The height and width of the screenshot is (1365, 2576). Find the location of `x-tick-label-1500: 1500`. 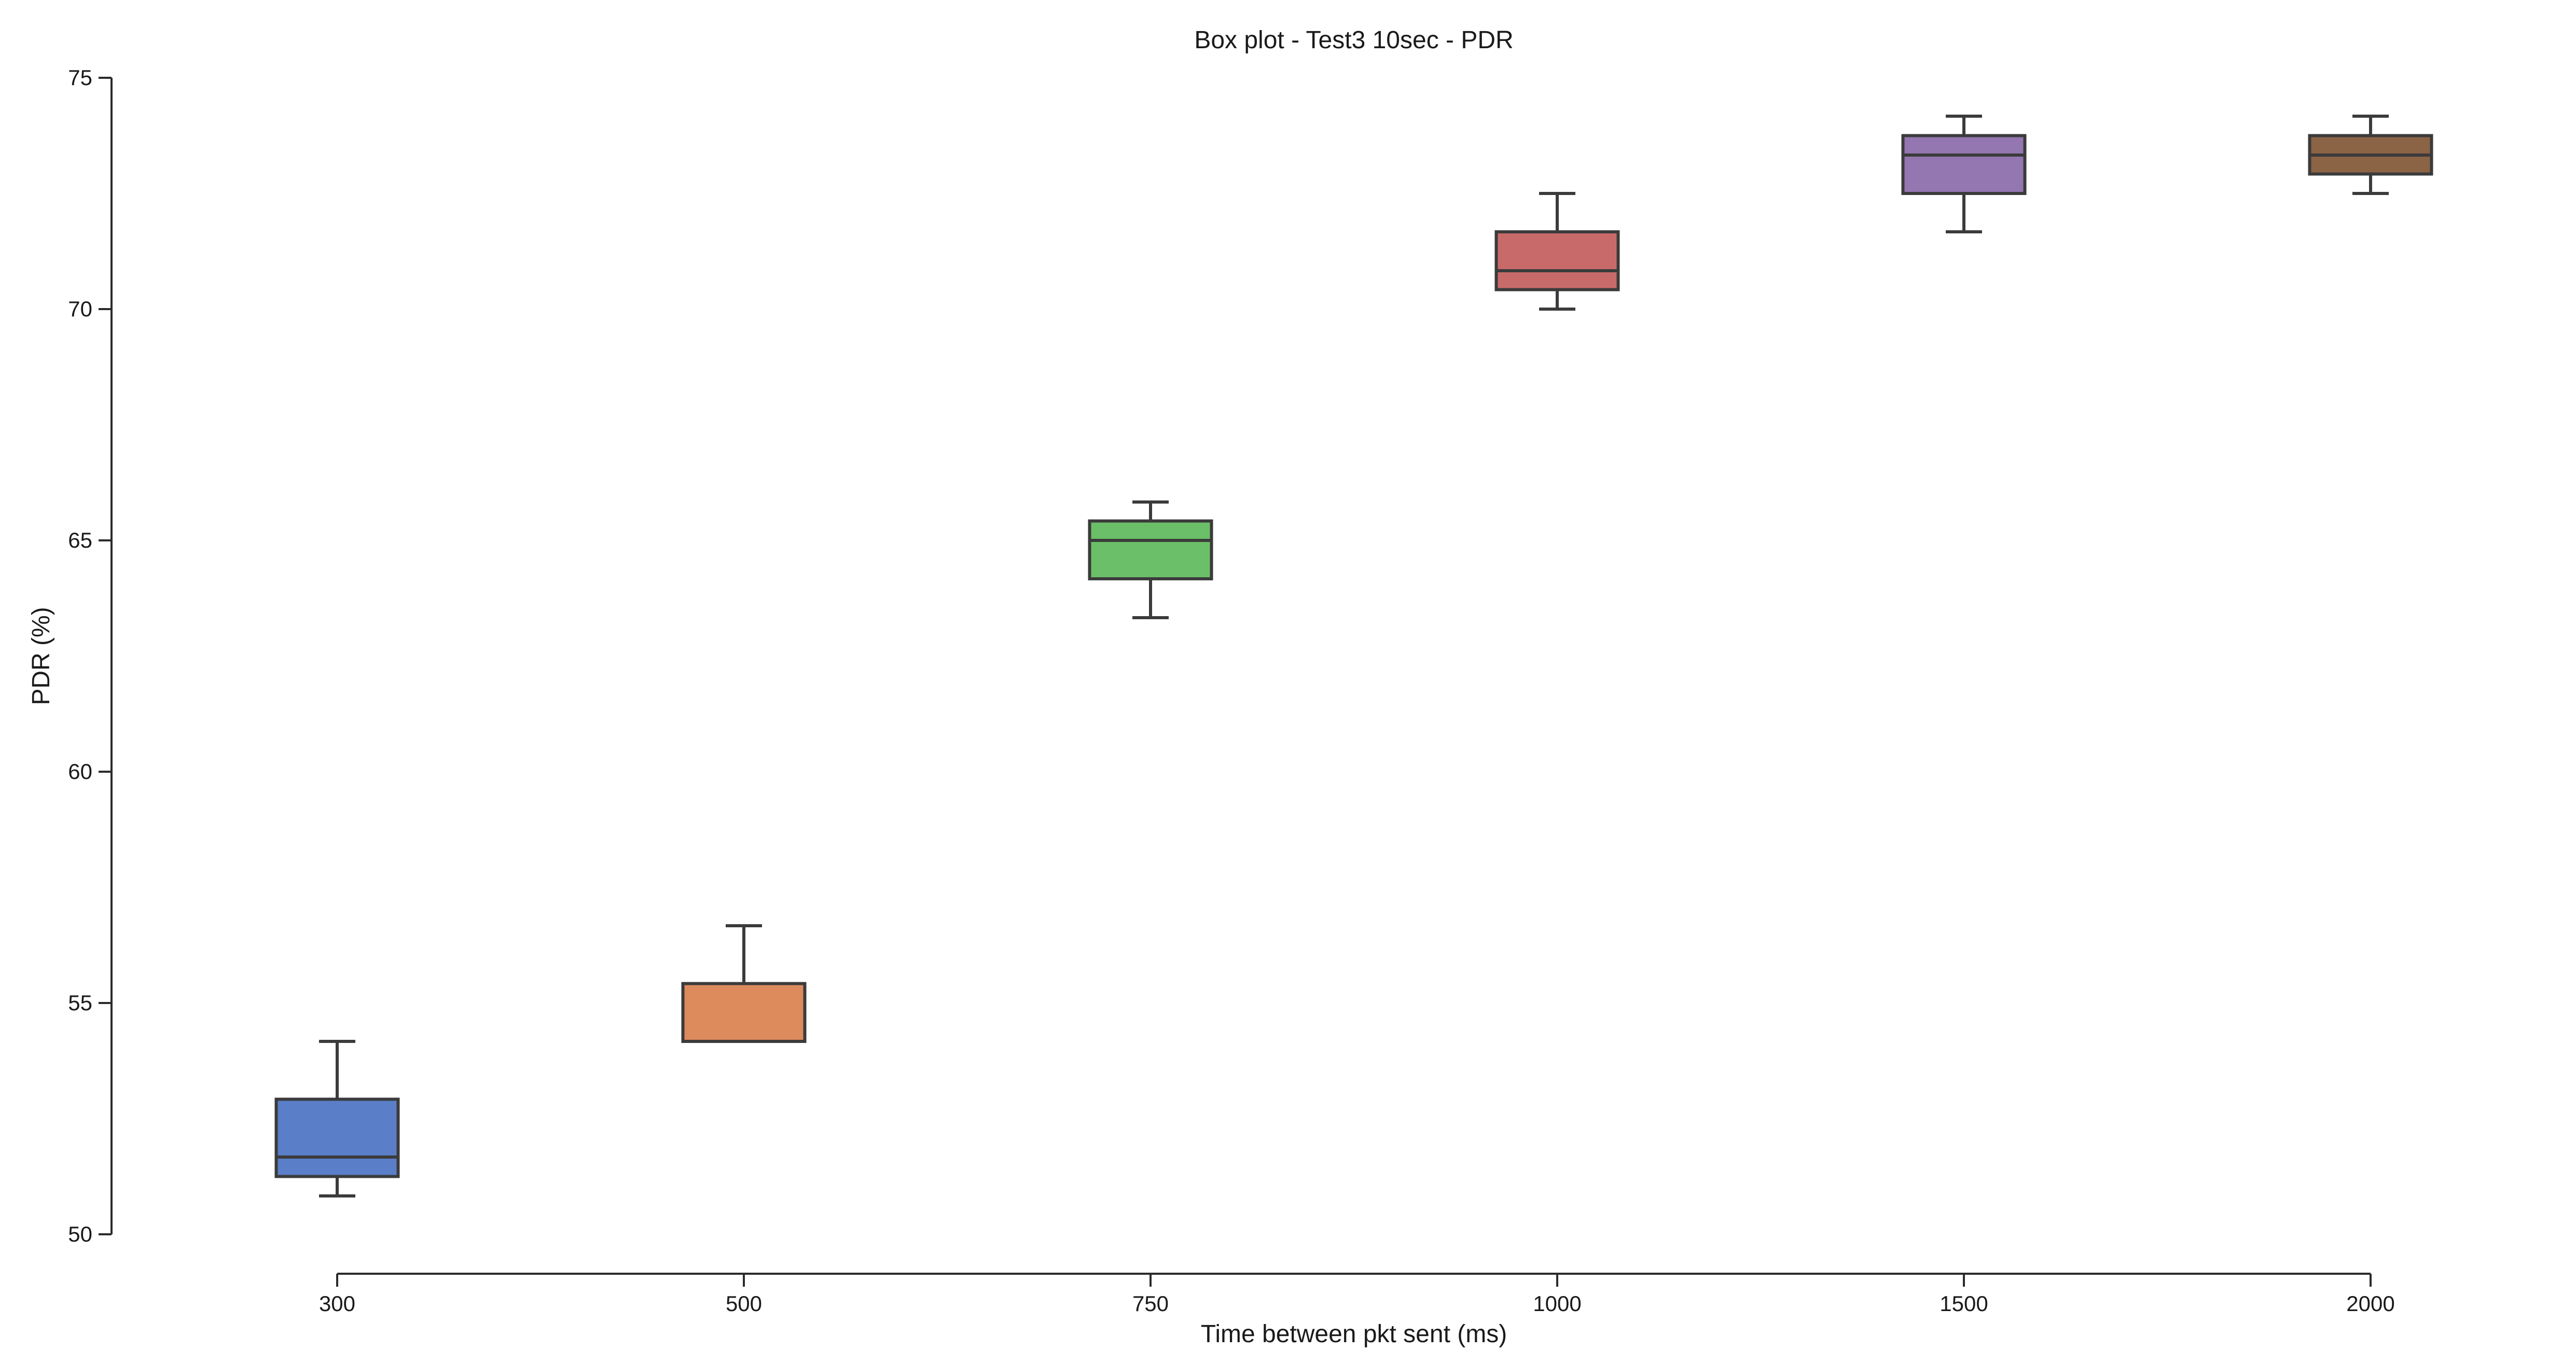

x-tick-label-1500: 1500 is located at coordinates (1964, 1303).